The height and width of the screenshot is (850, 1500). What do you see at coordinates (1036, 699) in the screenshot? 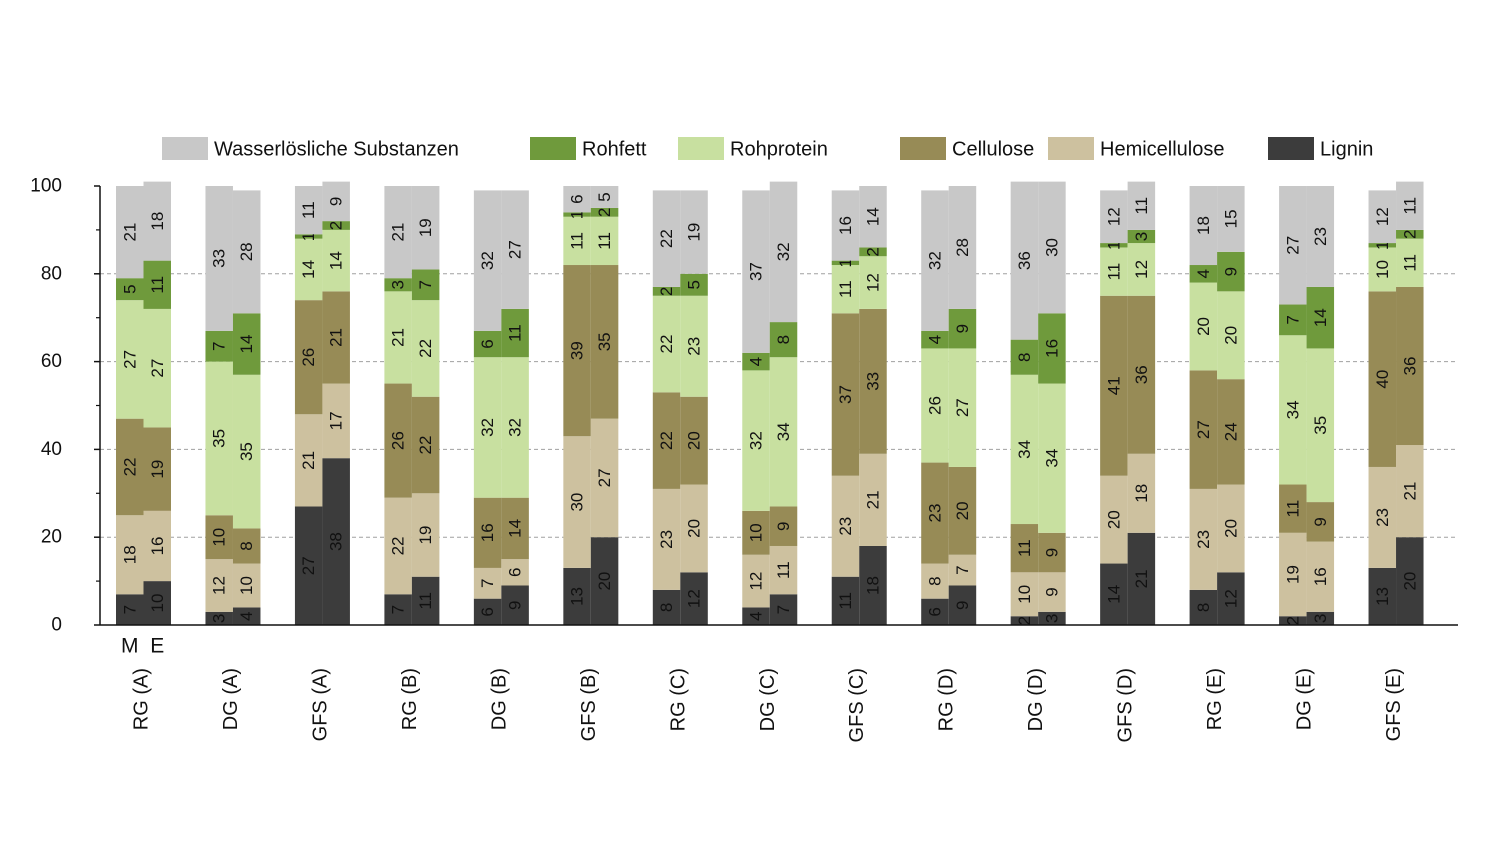
I see `category-label: DG (D)` at bounding box center [1036, 699].